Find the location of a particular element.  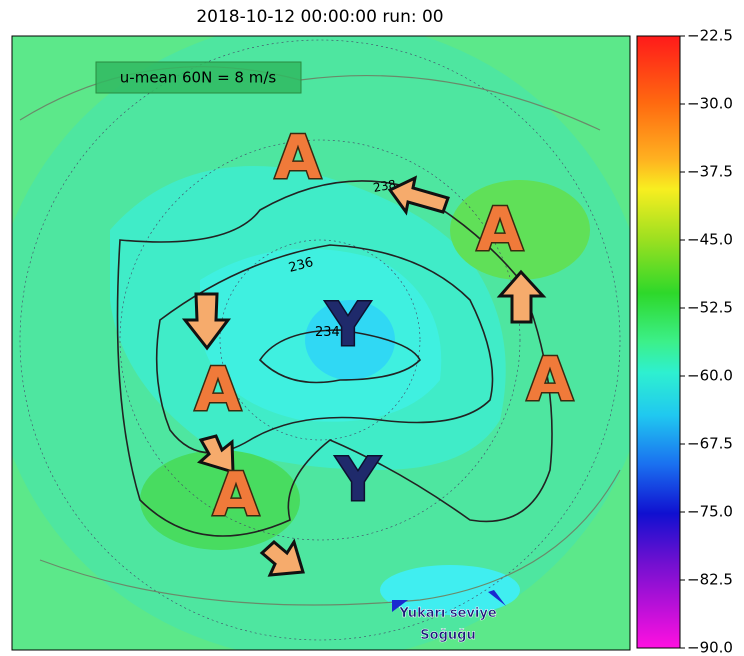

colorbar-tick-label: −37.5 is located at coordinates (710, 172).